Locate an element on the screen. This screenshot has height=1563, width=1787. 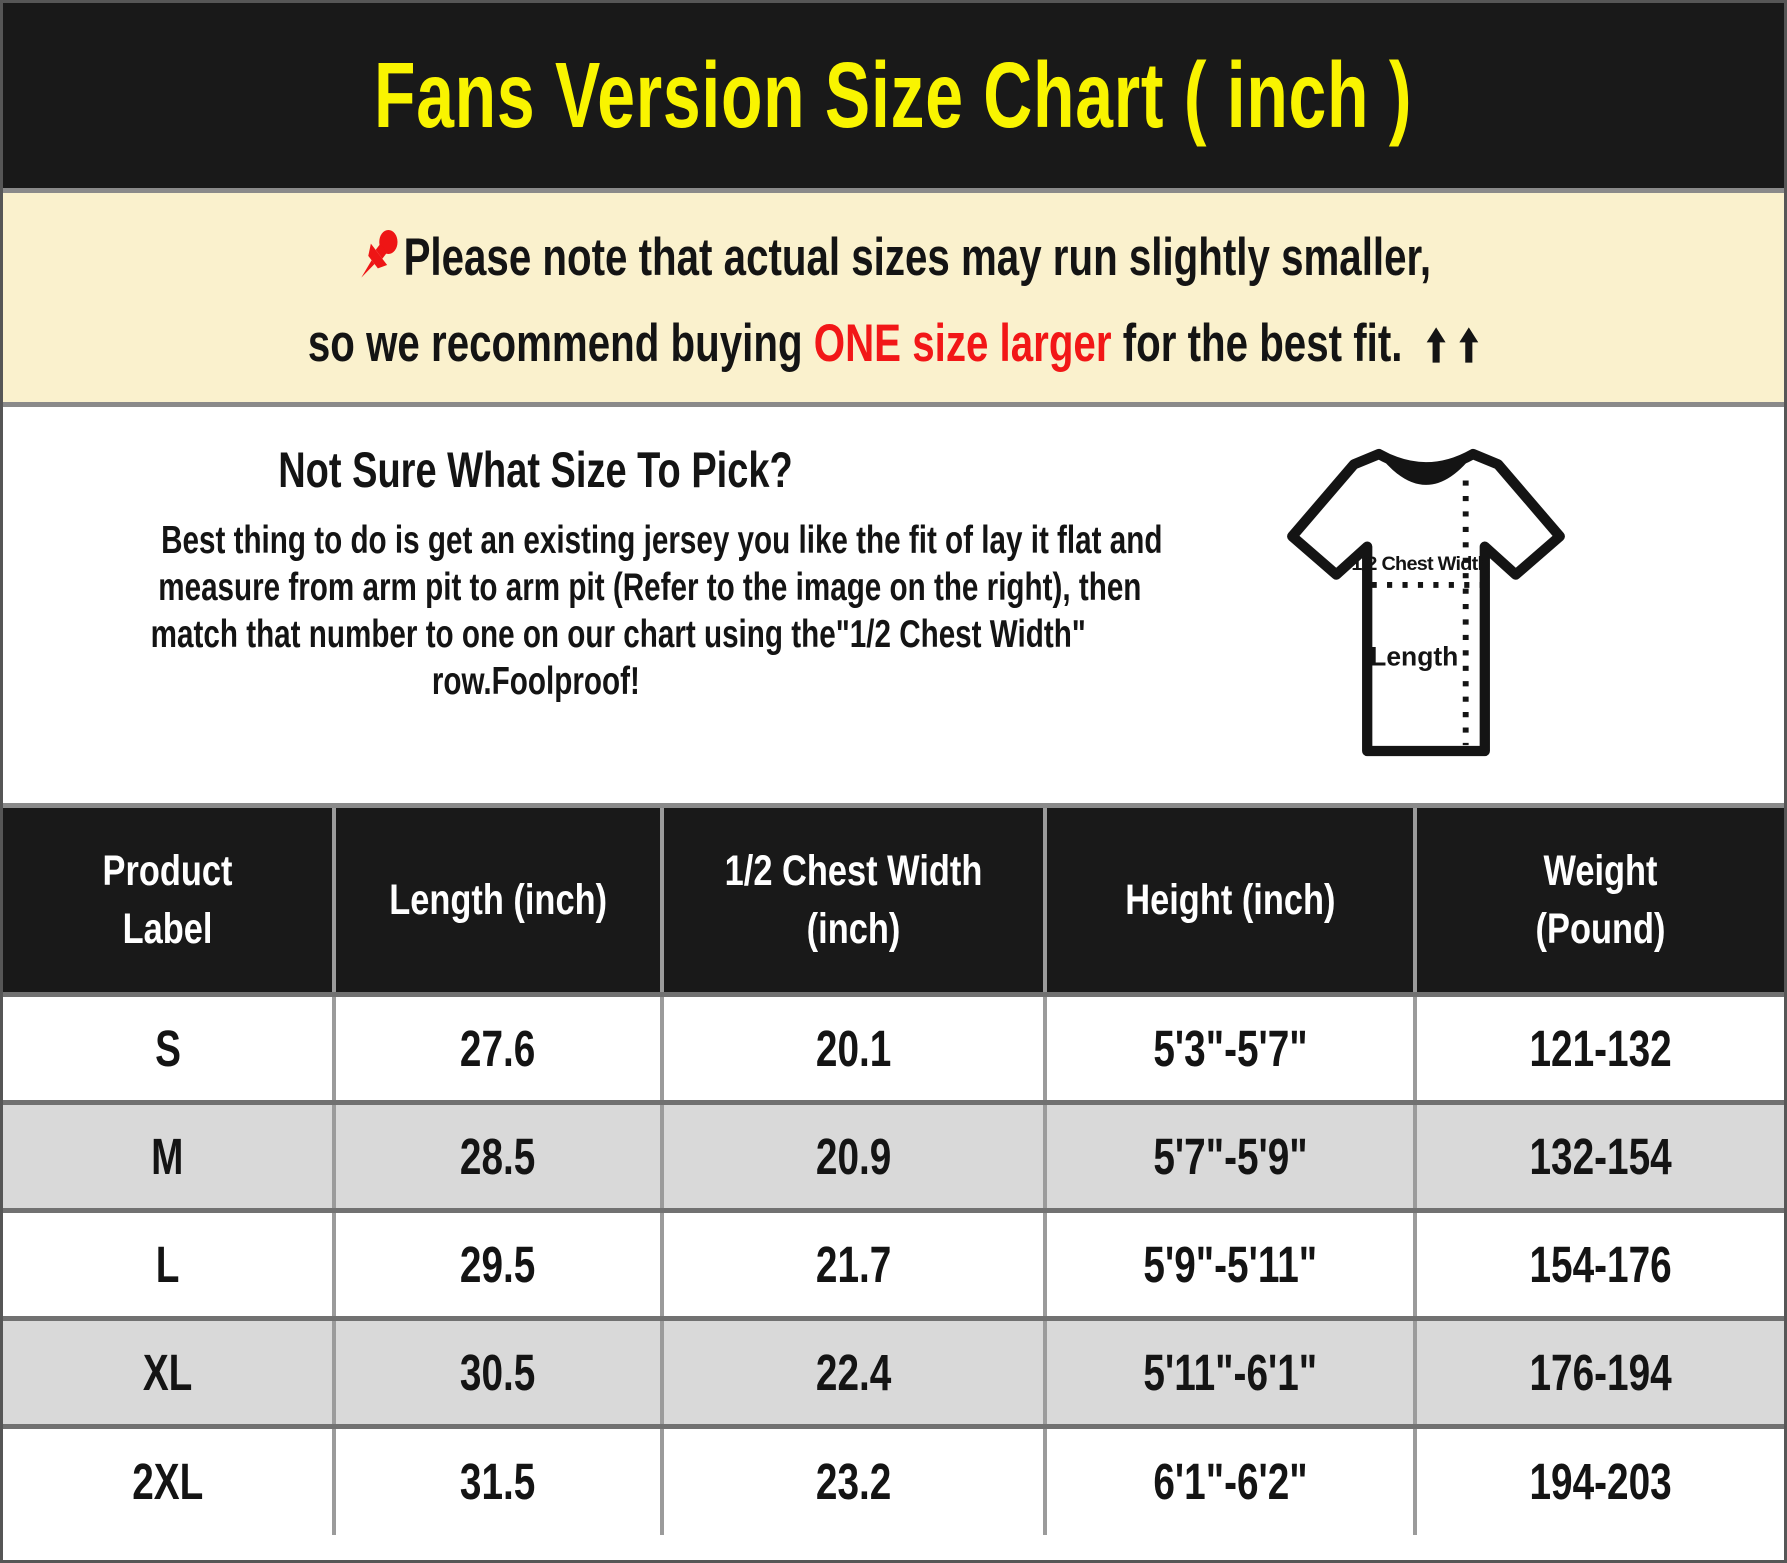
column-header-weight: Weight (Pound) is located at coordinates (1598, 900).